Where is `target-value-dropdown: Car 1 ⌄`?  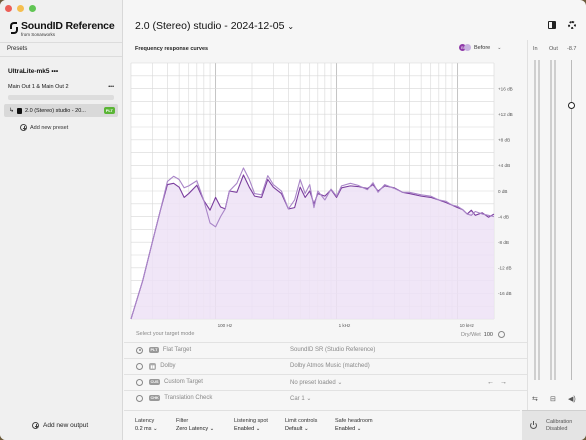 target-value-dropdown: Car 1 ⌄ is located at coordinates (301, 398).